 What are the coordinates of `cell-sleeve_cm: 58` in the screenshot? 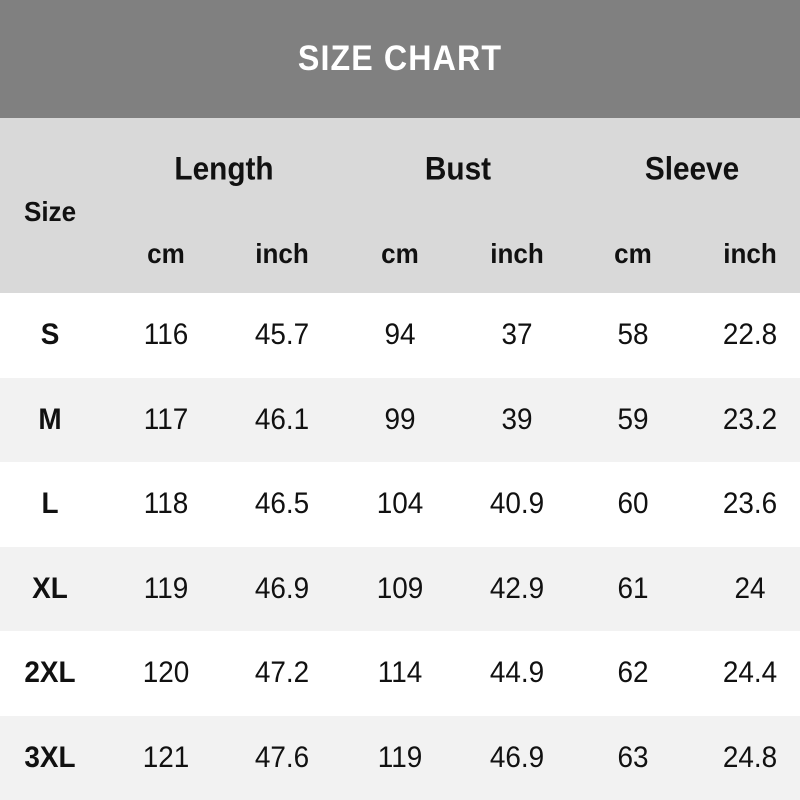 It's located at (633, 335).